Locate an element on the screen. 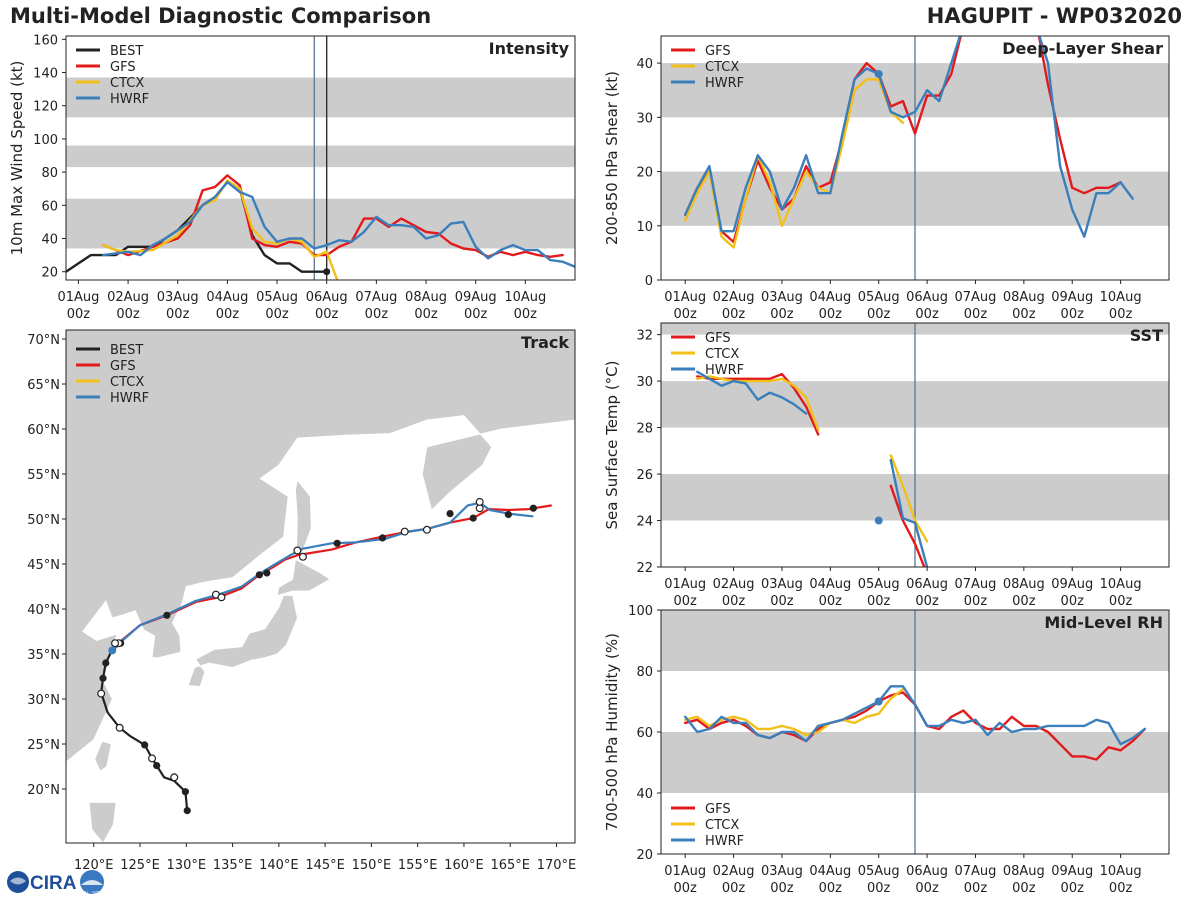 Image resolution: width=1200 pixels, height=900 pixels. track-xtick-label: 130°E is located at coordinates (187, 865).